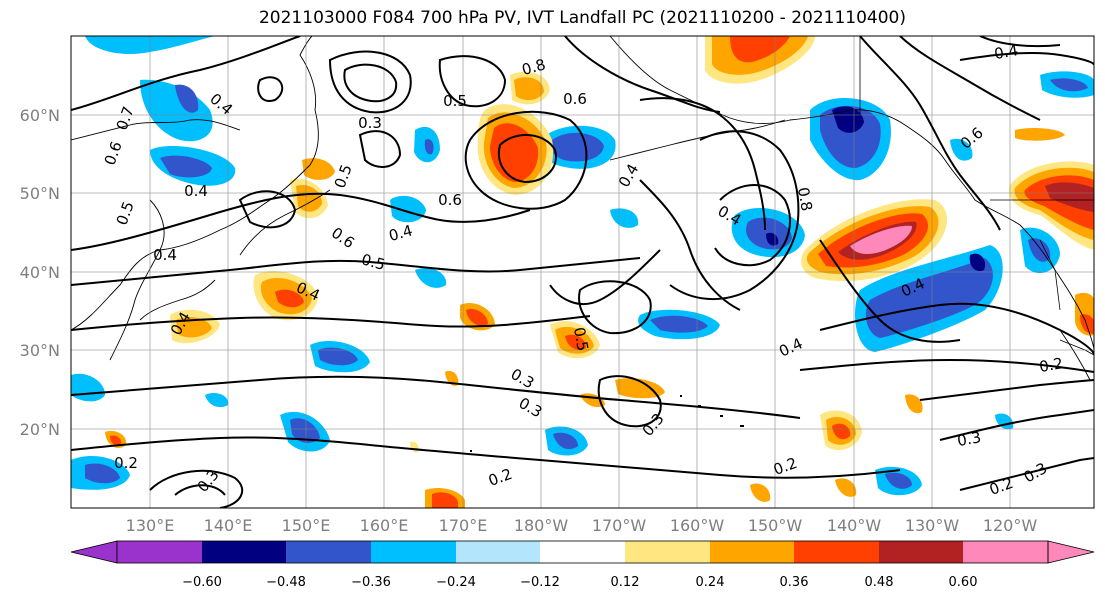  I want to click on latitude-labels: 60°N 50°N 40°N 30°N 20°N, so click(40, 272).